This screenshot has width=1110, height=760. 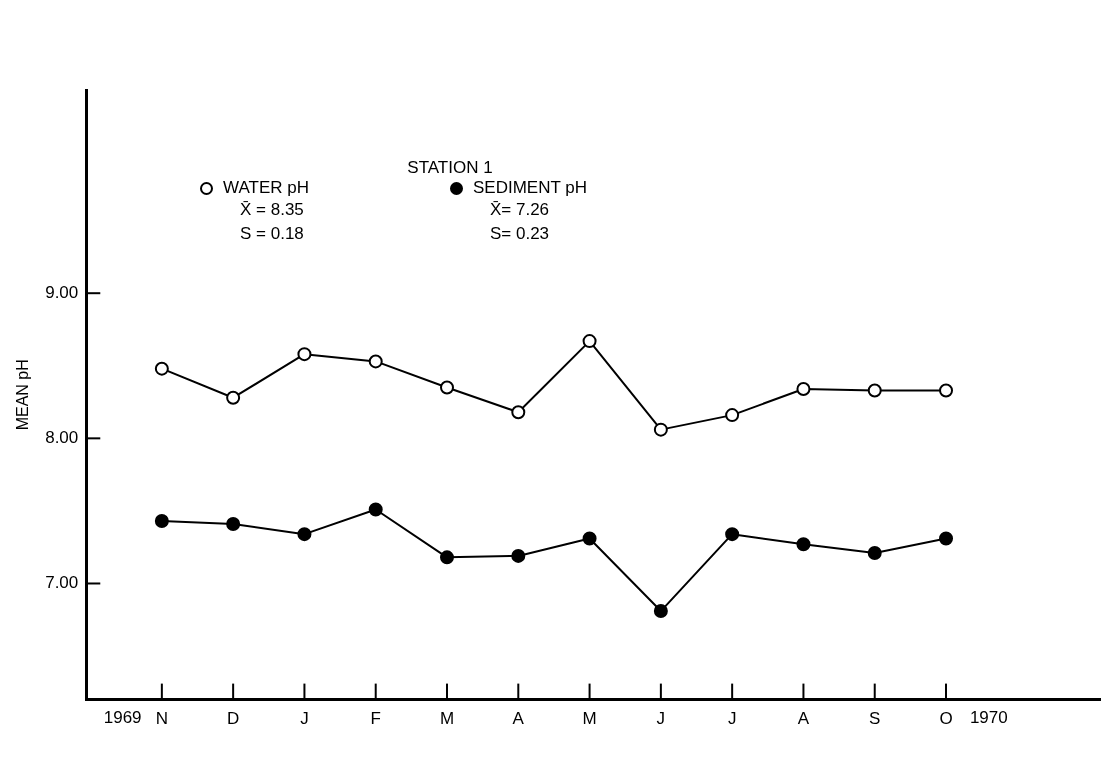 What do you see at coordinates (23, 395) in the screenshot?
I see `y-axis-title: MEAN pH` at bounding box center [23, 395].